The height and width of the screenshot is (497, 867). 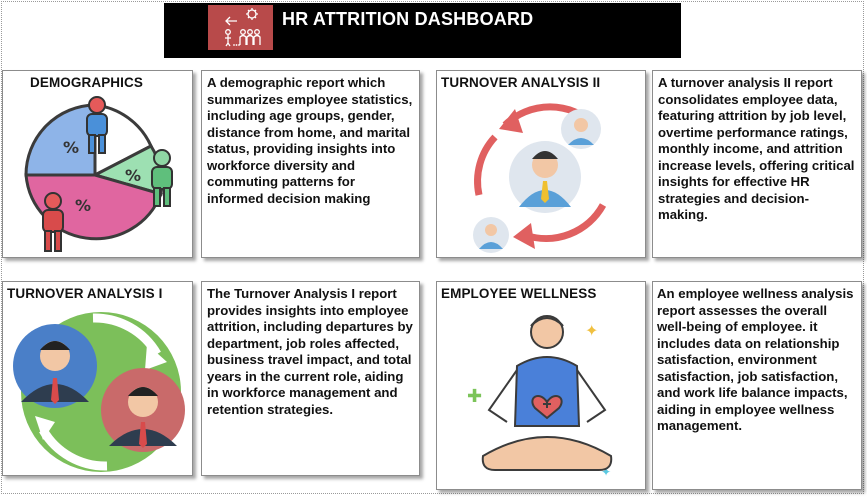 I want to click on employee-wellness-card: EMPLOYEE WELLNESS ✦ ✚ ✦, so click(x=541, y=385).